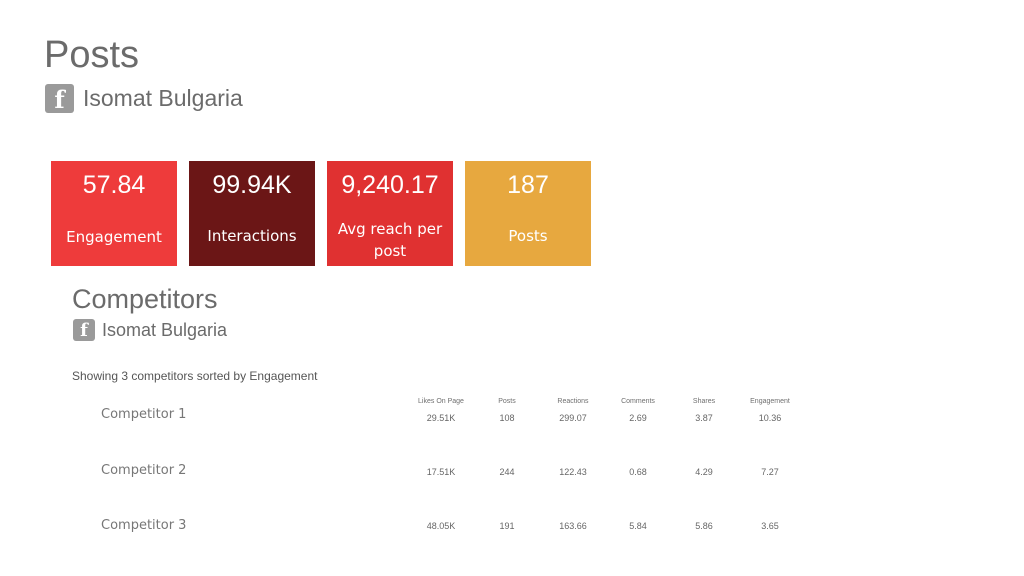  What do you see at coordinates (770, 526) in the screenshot?
I see `cell-engagement: 3.65` at bounding box center [770, 526].